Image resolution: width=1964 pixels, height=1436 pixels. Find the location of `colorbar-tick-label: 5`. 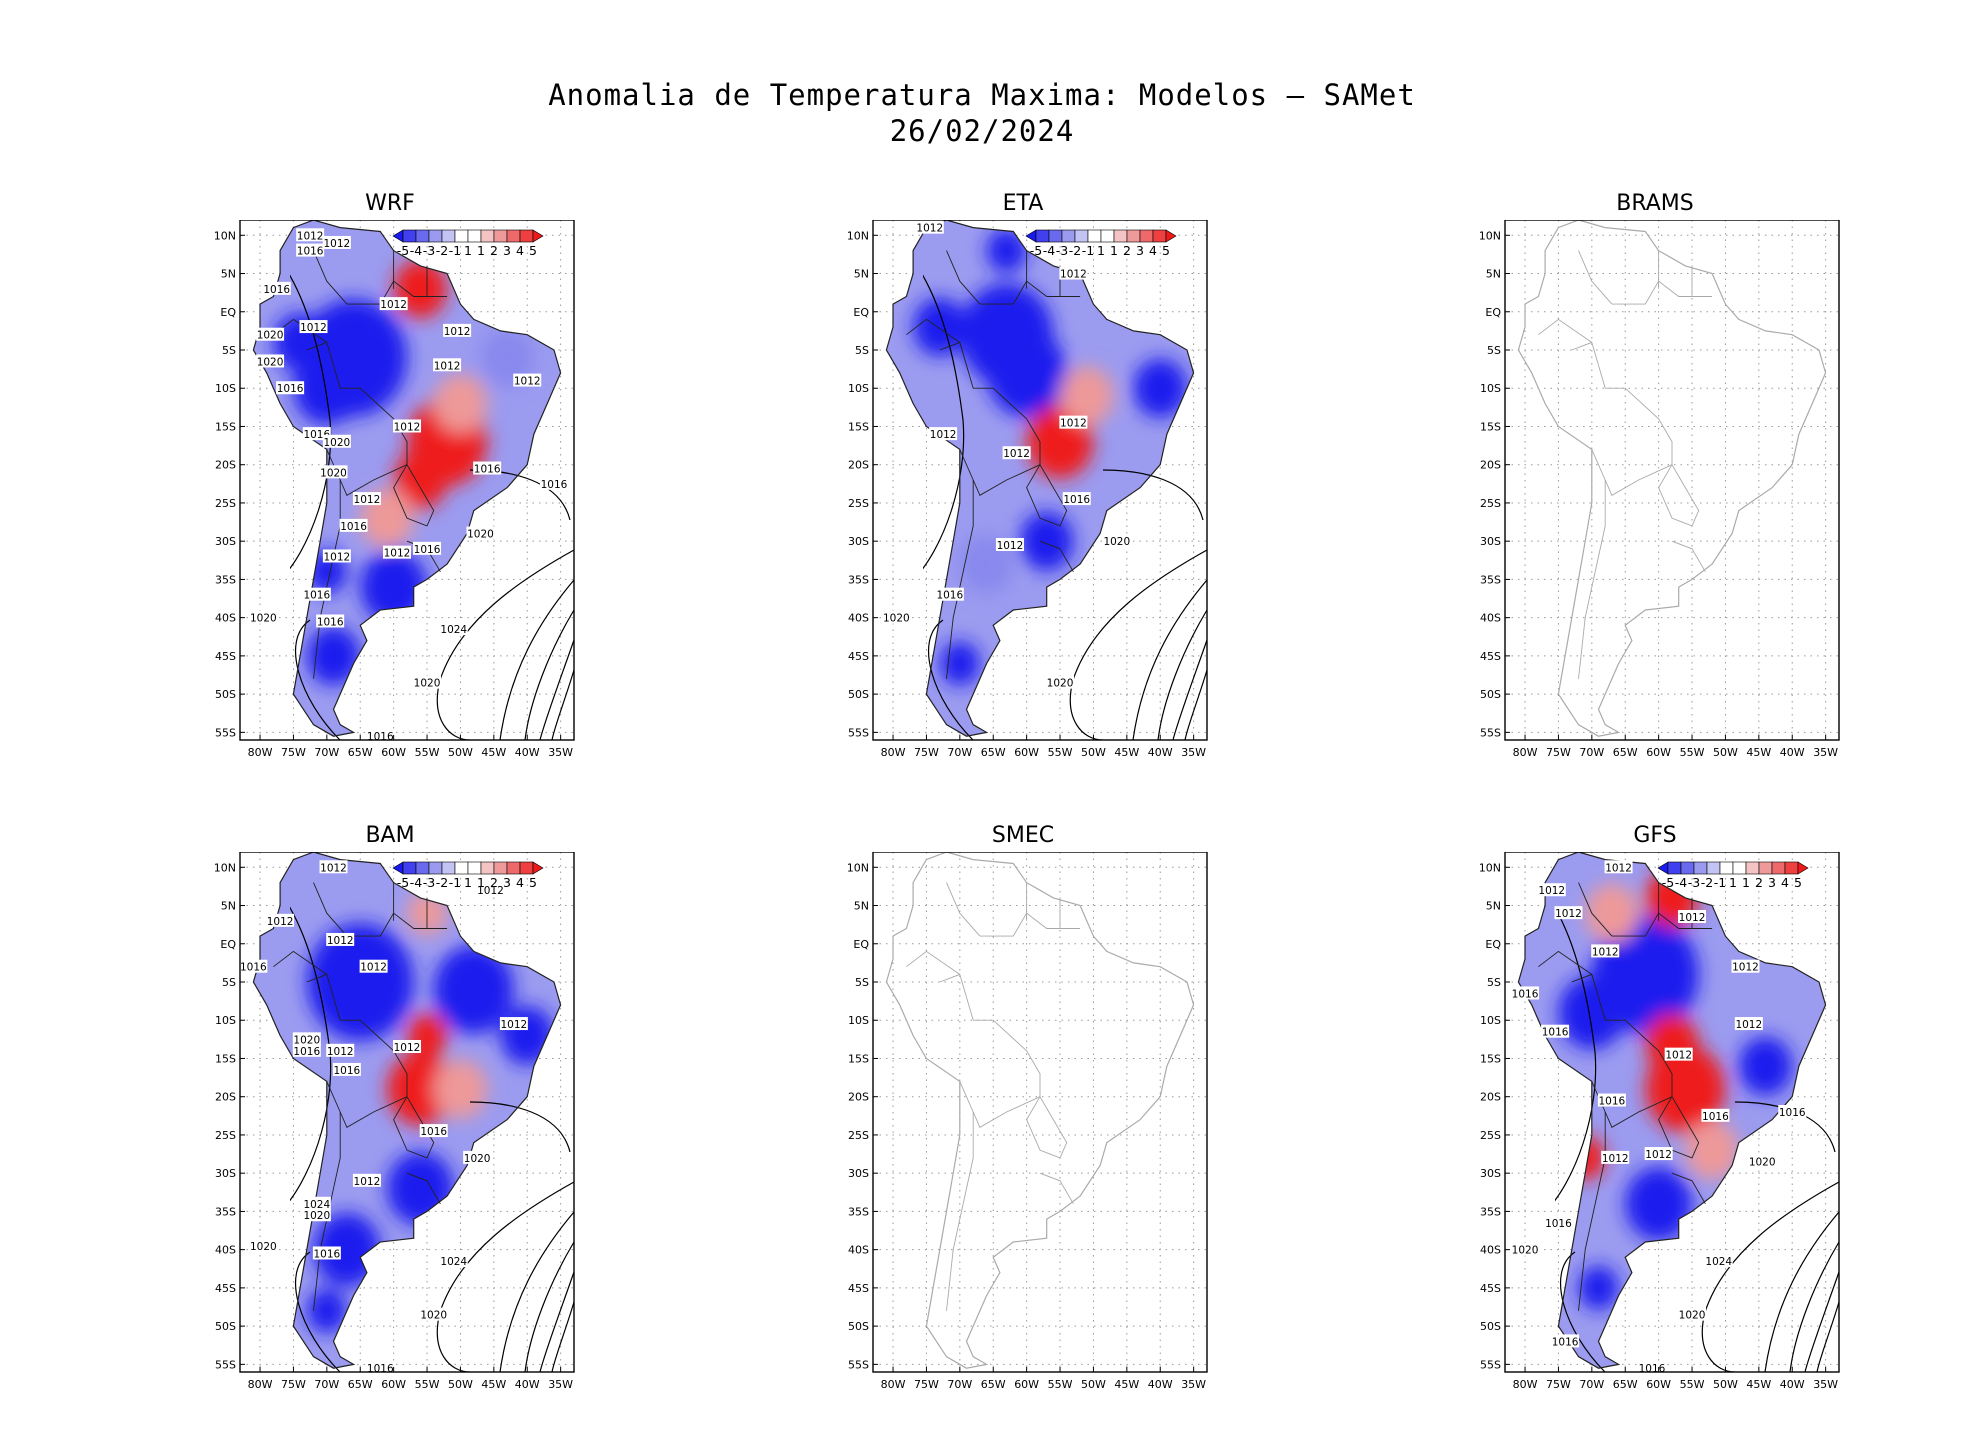

colorbar-tick-label: 5 is located at coordinates (1798, 882).